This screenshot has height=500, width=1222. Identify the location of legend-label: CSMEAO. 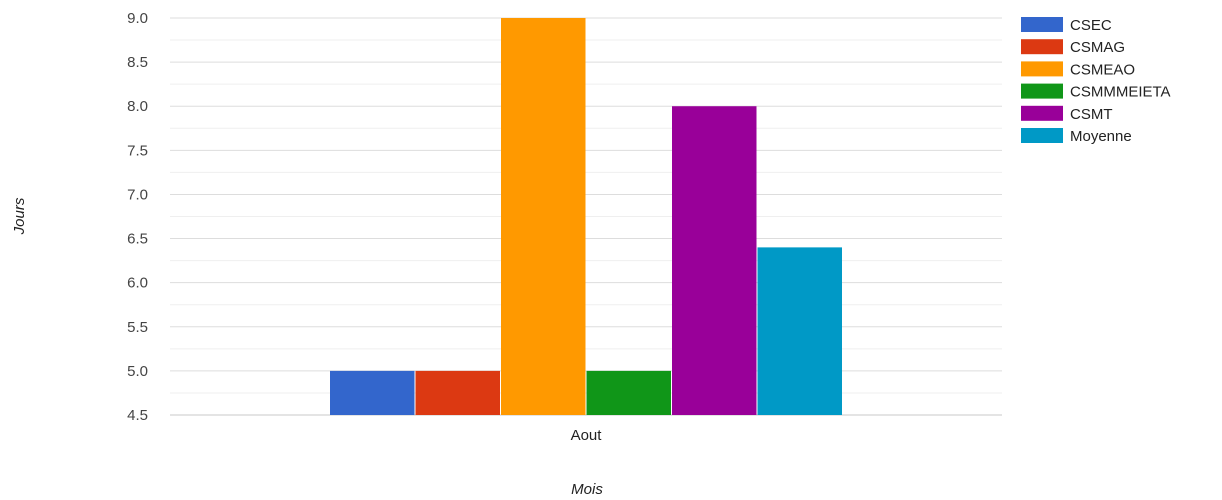
(1102, 69).